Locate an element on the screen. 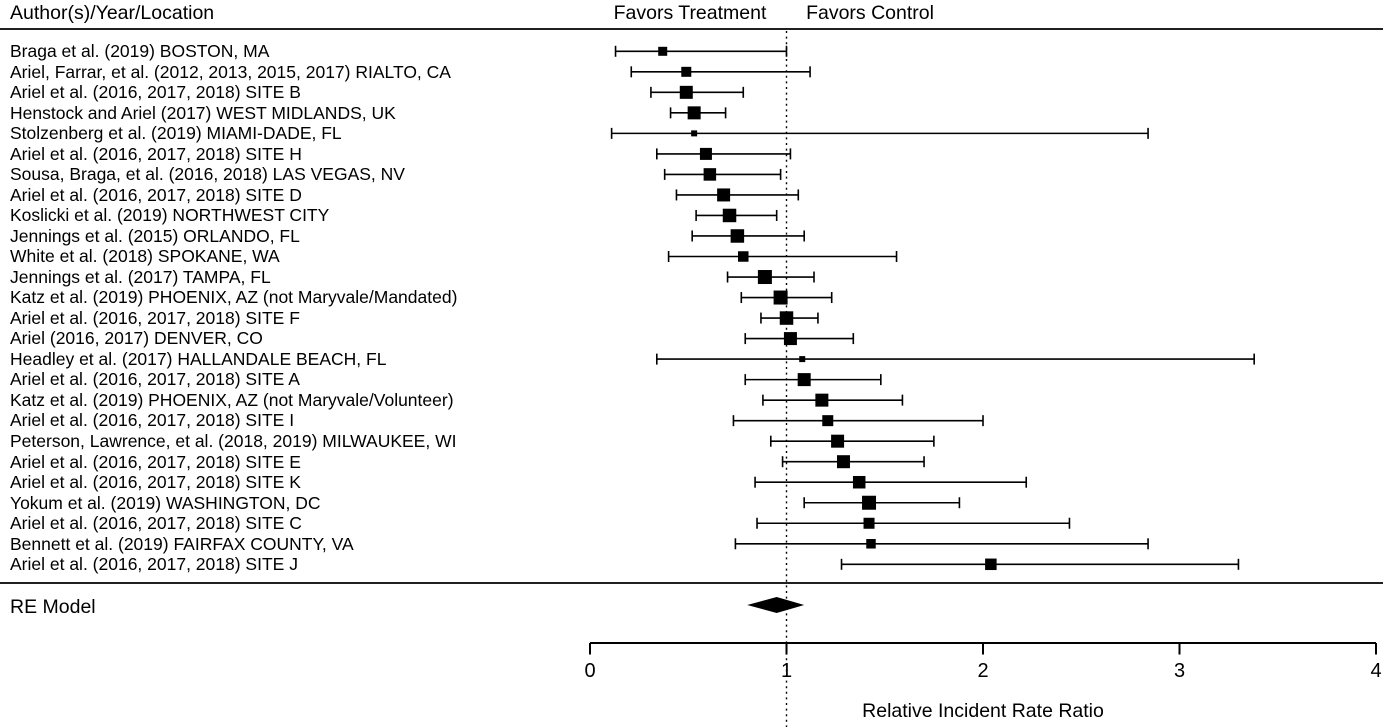 The height and width of the screenshot is (727, 1383). x-tick-label: 1 is located at coordinates (786, 671).